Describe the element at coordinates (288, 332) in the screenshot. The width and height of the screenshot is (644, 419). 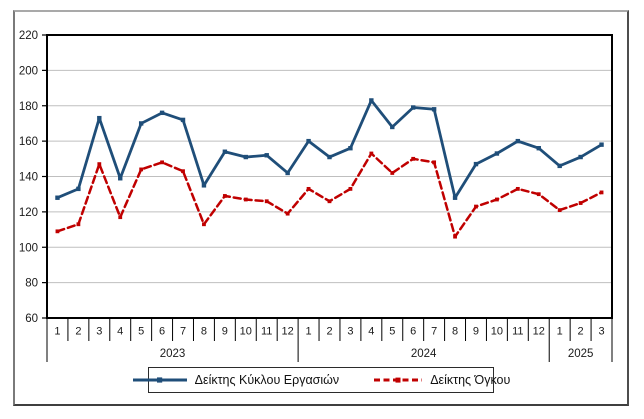
I see `month-label: 12` at that location.